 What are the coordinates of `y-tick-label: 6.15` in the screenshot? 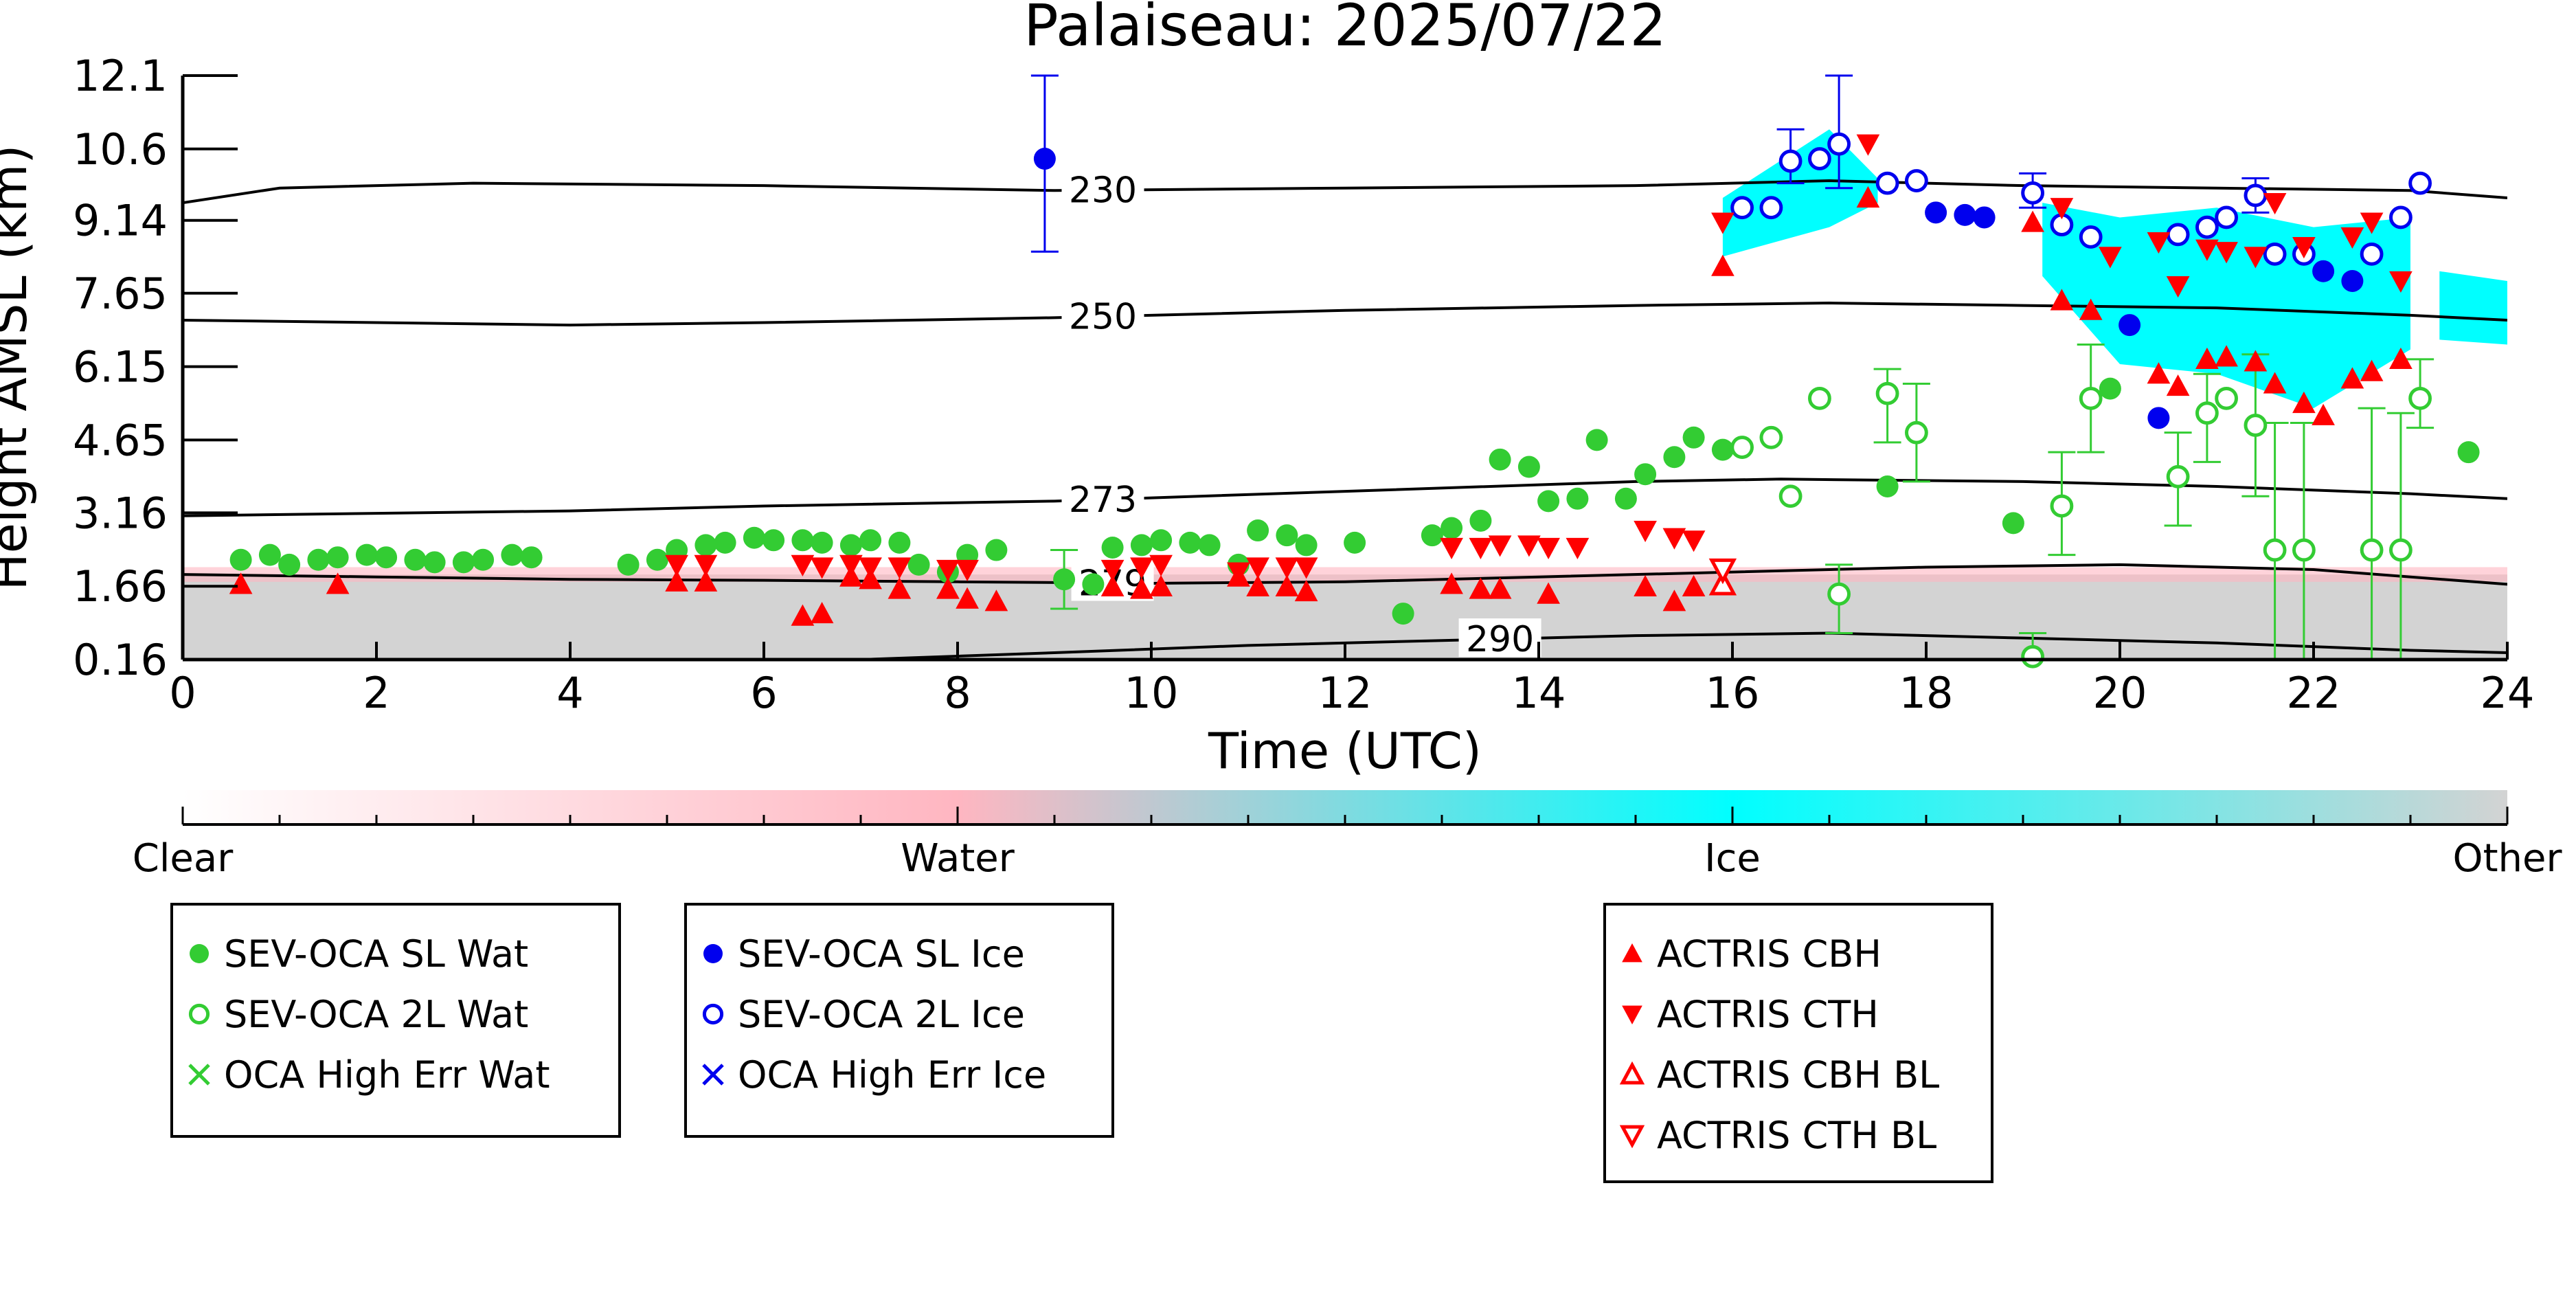 It's located at (120, 367).